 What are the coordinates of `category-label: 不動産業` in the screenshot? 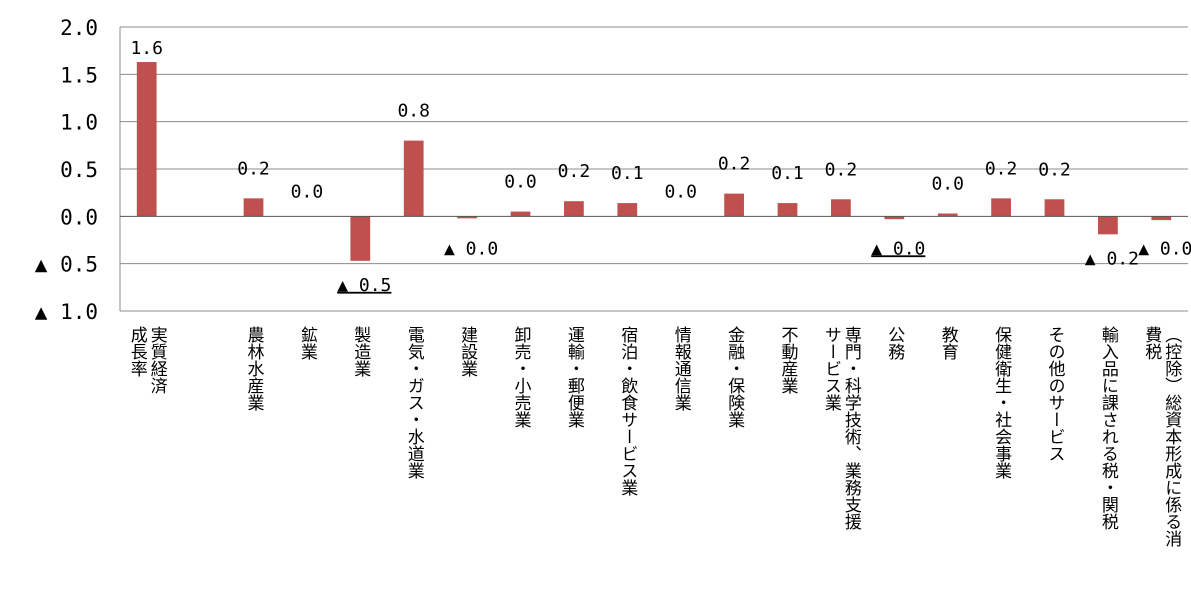 It's located at (788, 360).